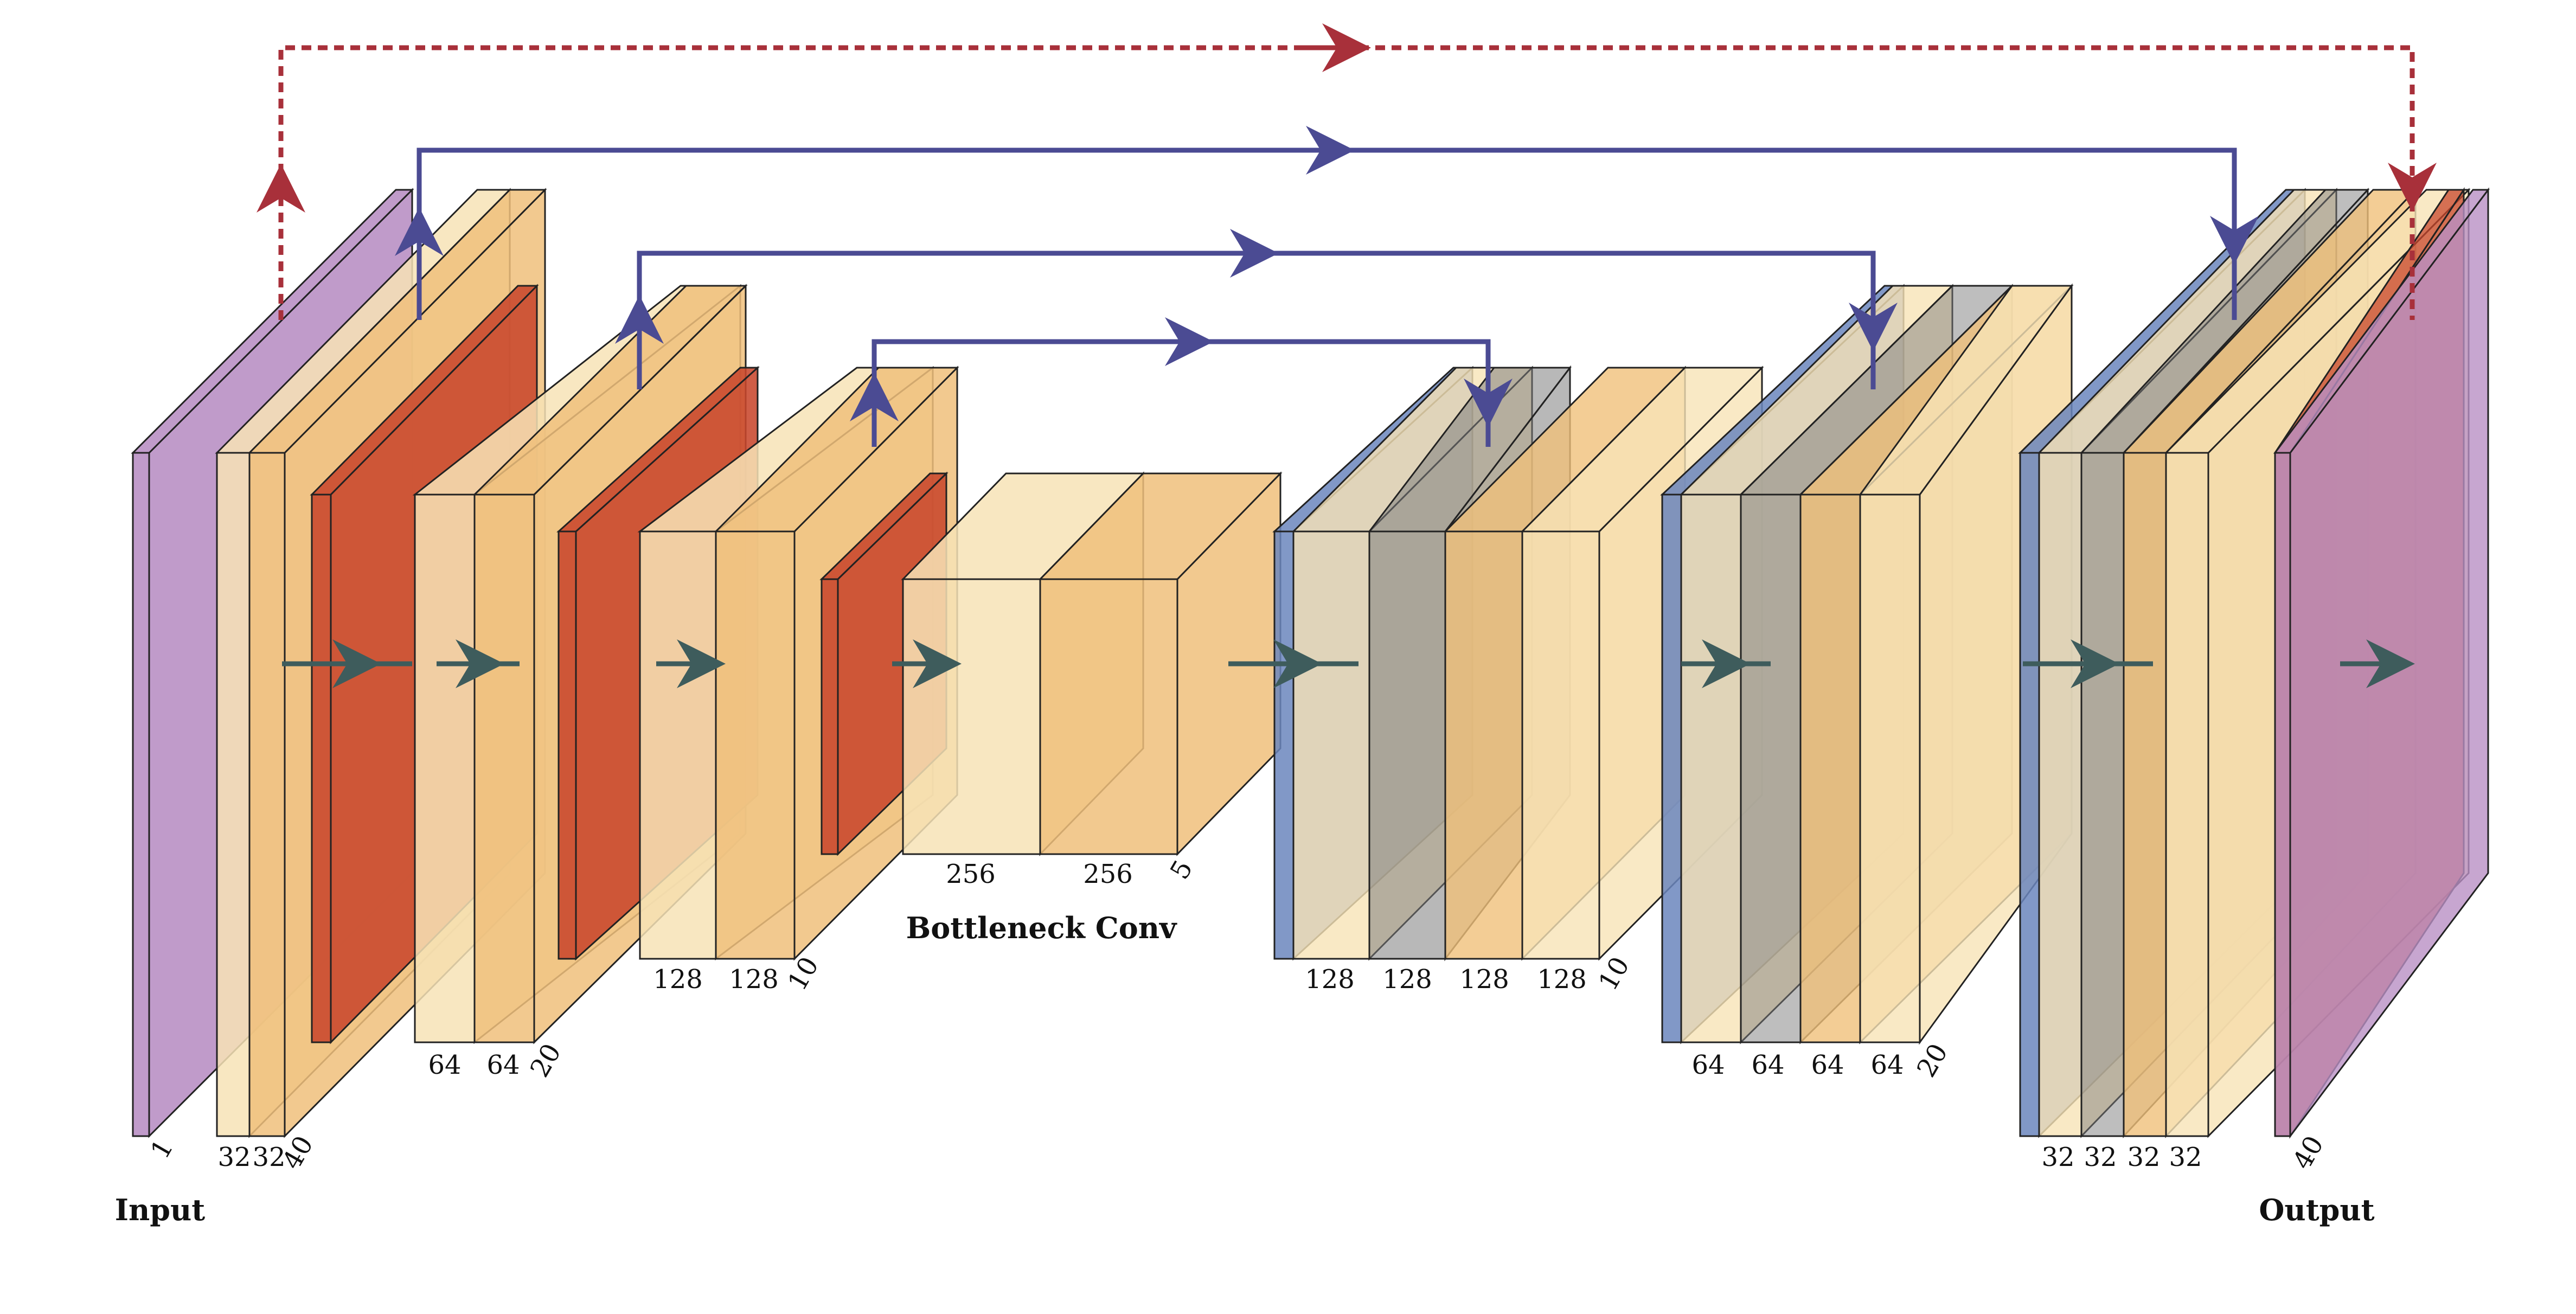  What do you see at coordinates (2102, 794) in the screenshot?
I see `dec1-unpool-front` at bounding box center [2102, 794].